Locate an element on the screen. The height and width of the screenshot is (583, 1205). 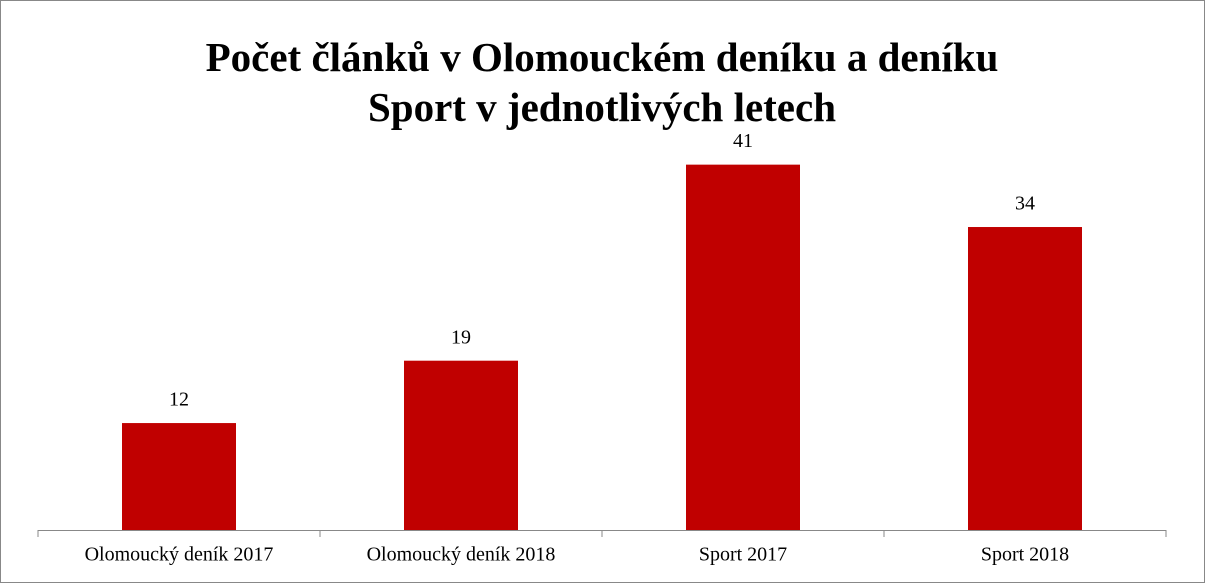
x-tick-label: Sport 2018 is located at coordinates (1025, 555).